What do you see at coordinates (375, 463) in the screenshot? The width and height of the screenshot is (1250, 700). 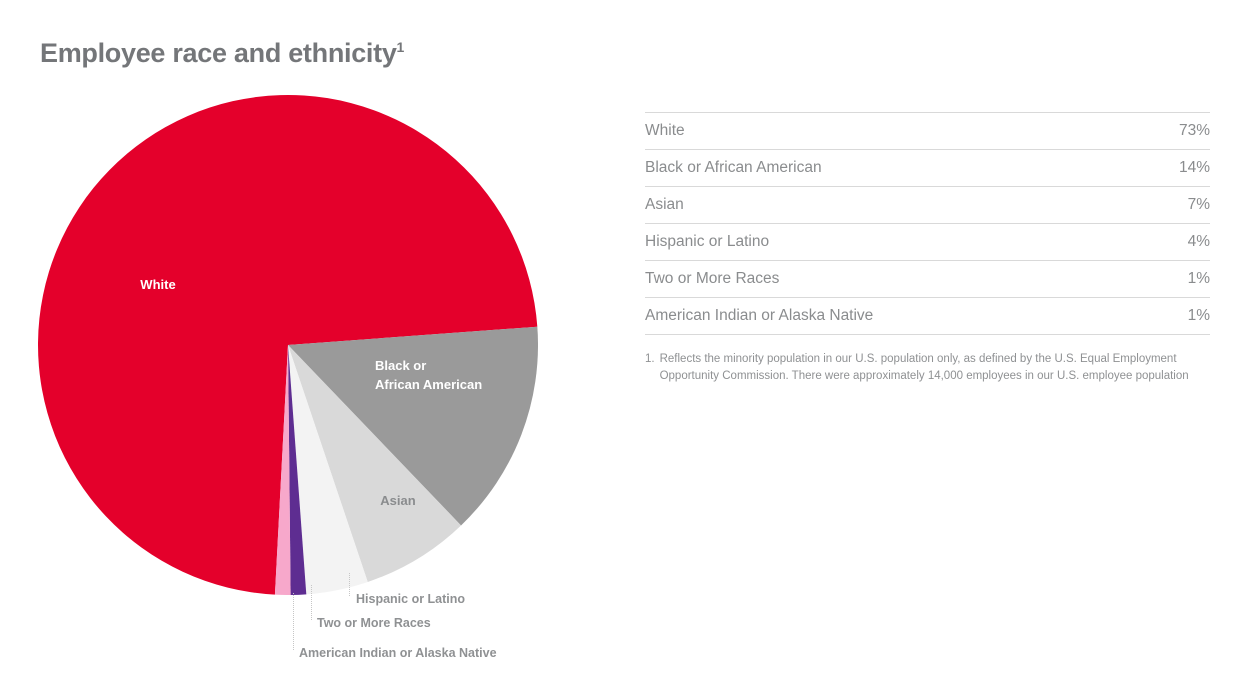 I see `pie-slice-asian` at bounding box center [375, 463].